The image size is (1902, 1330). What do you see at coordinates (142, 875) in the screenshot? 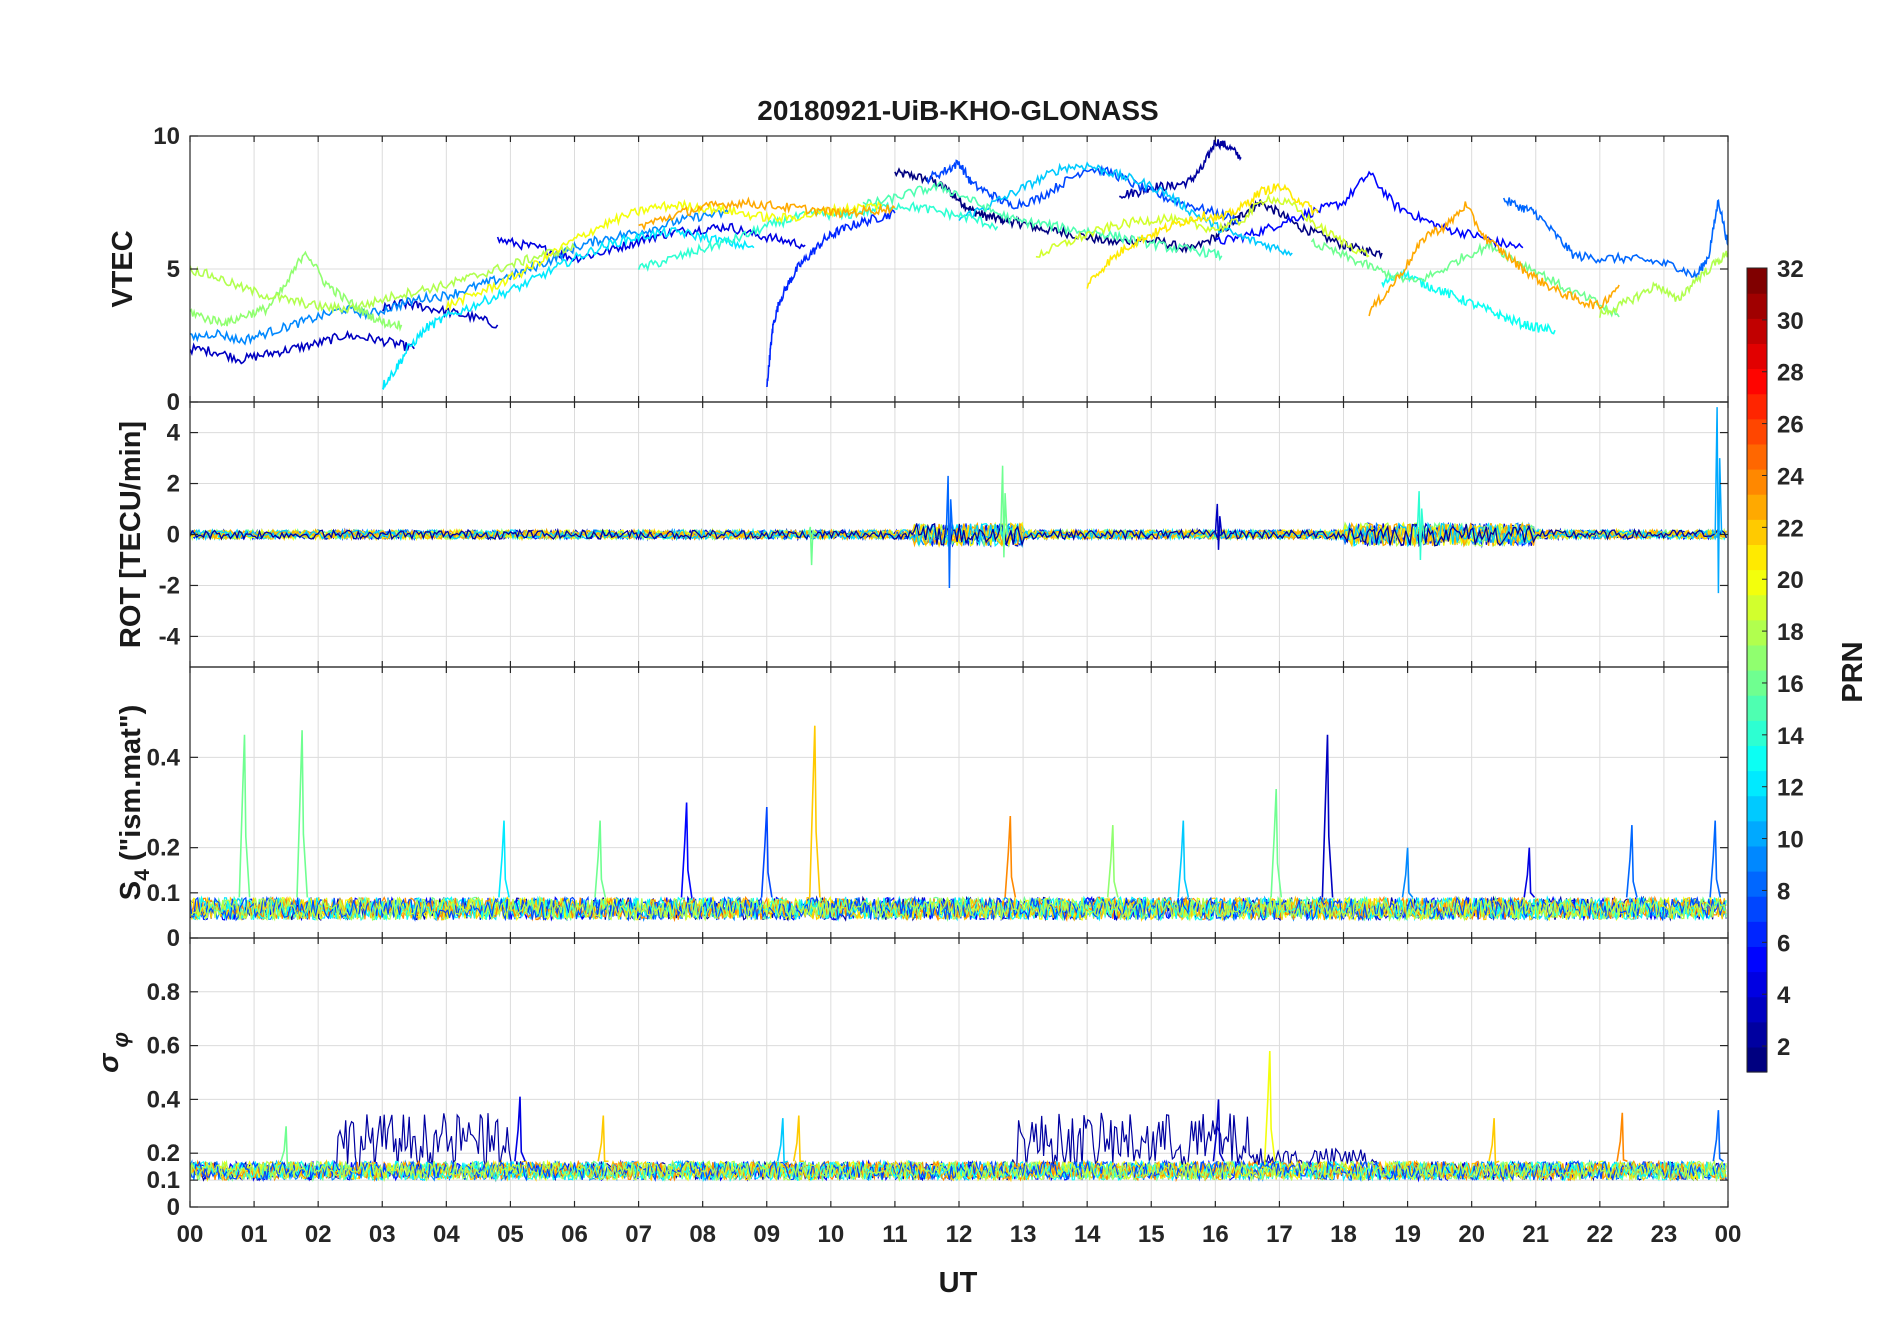
I see `y-label-sub: 4` at bounding box center [142, 875].